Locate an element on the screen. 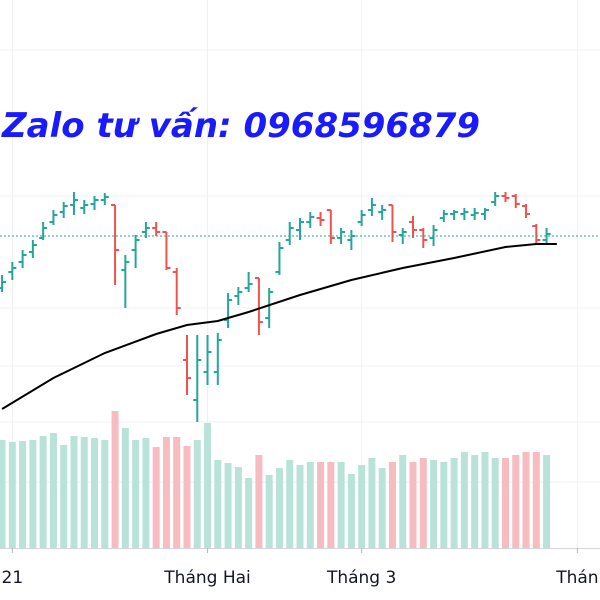  x-tick-label: Tháng 3 is located at coordinates (361, 578).